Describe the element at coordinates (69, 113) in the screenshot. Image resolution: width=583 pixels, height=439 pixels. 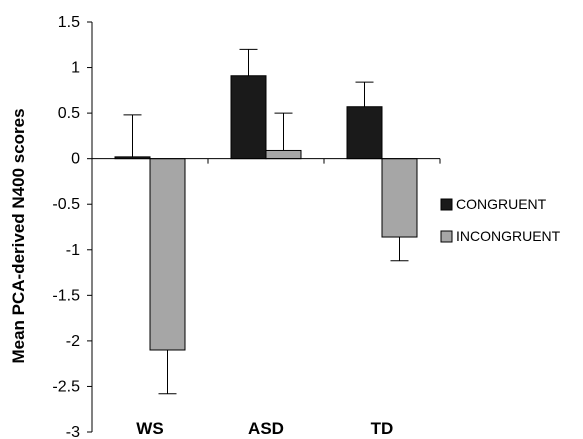
I see `y-tick-label: 0.5` at that location.